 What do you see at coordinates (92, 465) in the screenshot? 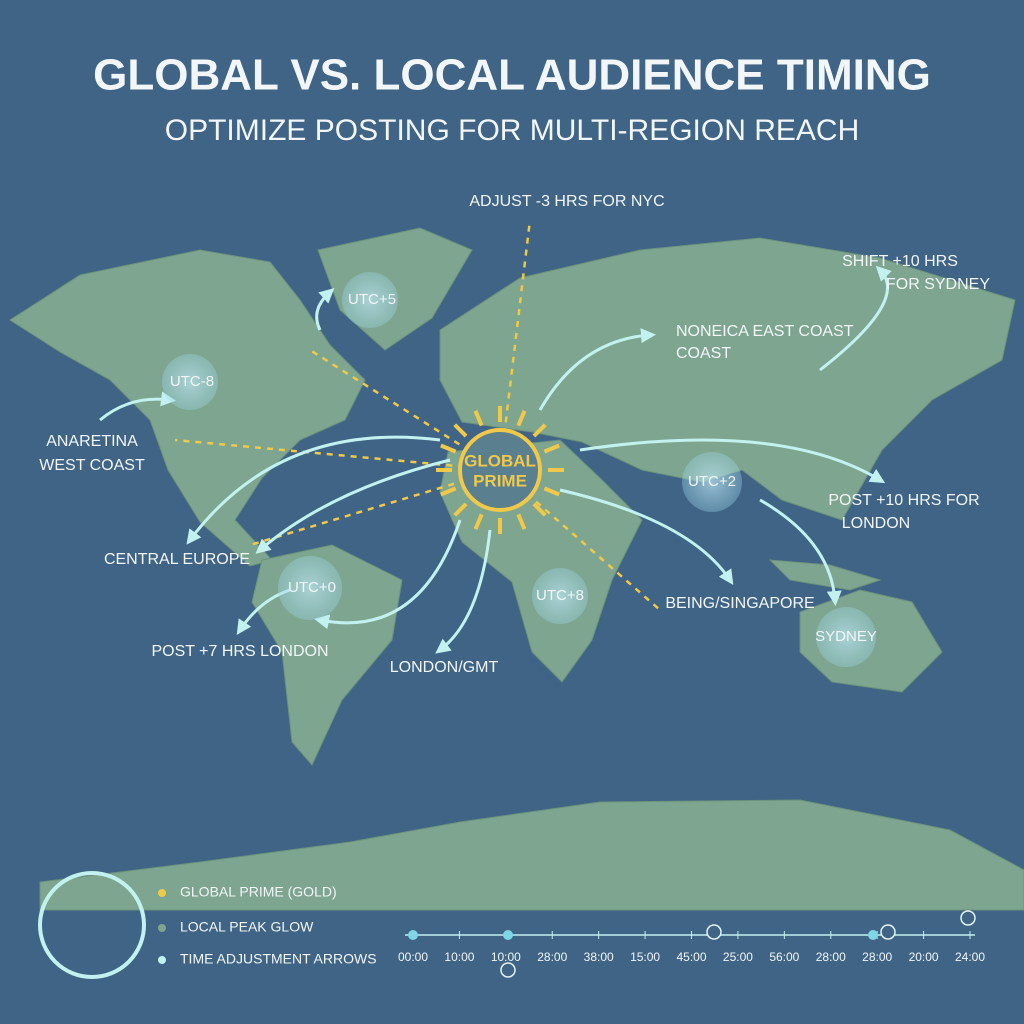
I see `label: WEST COAST` at bounding box center [92, 465].